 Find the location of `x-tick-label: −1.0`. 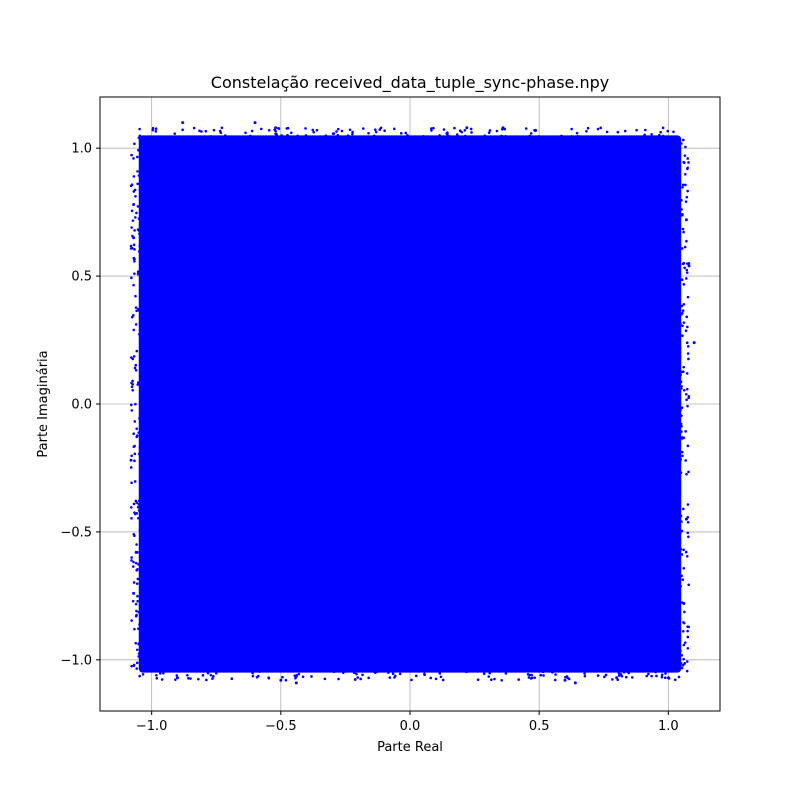

x-tick-label: −1.0 is located at coordinates (152, 726).